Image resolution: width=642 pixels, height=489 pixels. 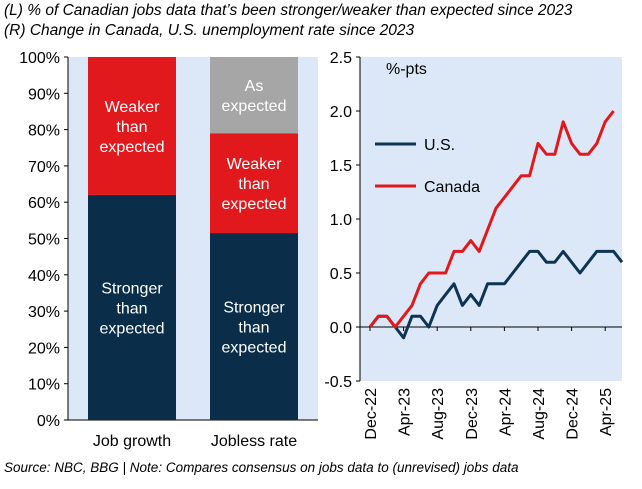 What do you see at coordinates (452, 187) in the screenshot?
I see `legend-label: Canada` at bounding box center [452, 187].